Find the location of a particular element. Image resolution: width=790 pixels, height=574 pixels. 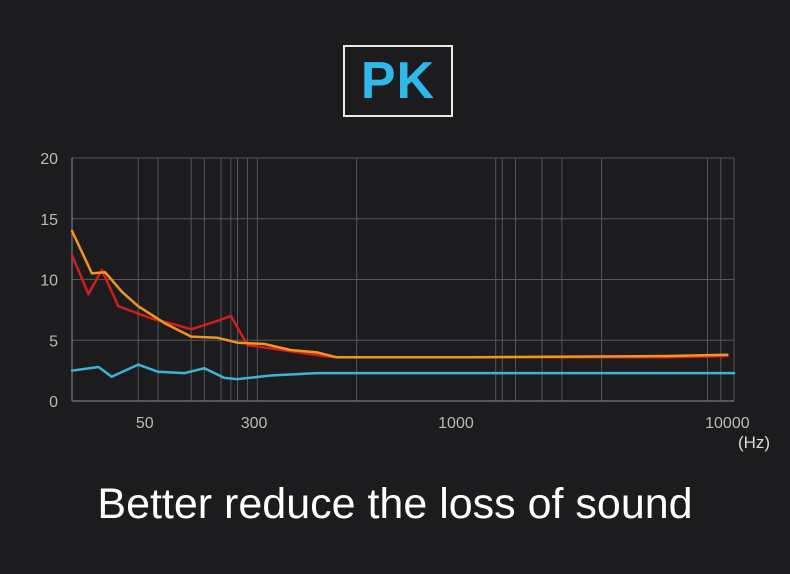

y-tick-label: 20 is located at coordinates (49, 159).